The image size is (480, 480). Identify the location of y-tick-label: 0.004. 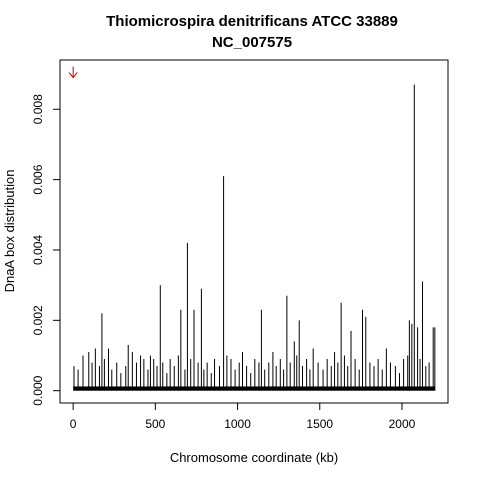
(38, 250).